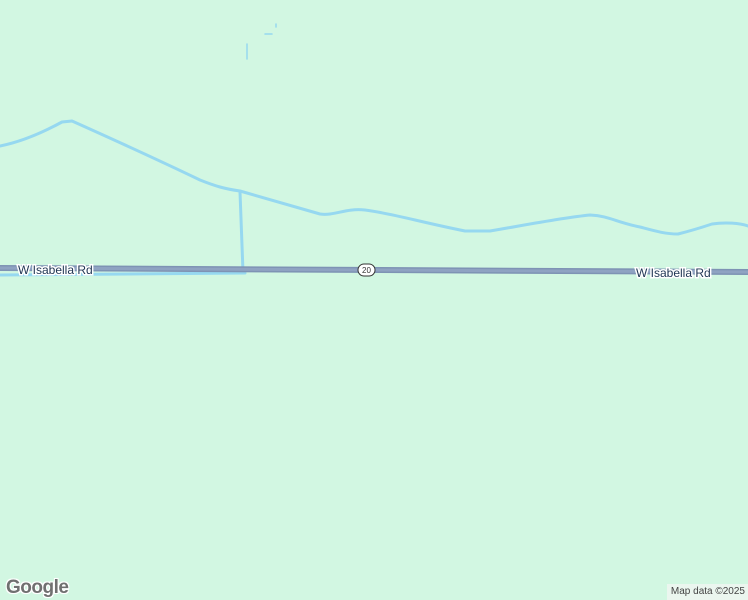 This screenshot has height=600, width=748. I want to click on route-shield: 20, so click(366, 270).